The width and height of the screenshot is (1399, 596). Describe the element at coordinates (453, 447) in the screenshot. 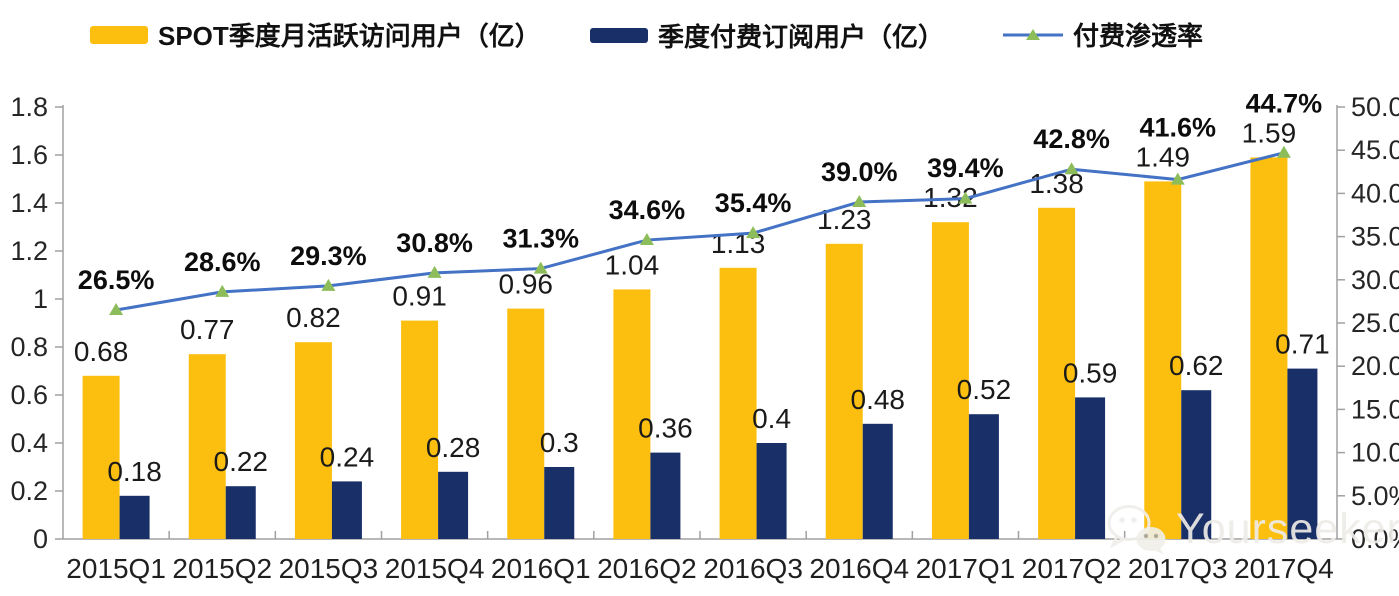

I see `subs-value-label: 0.28` at that location.